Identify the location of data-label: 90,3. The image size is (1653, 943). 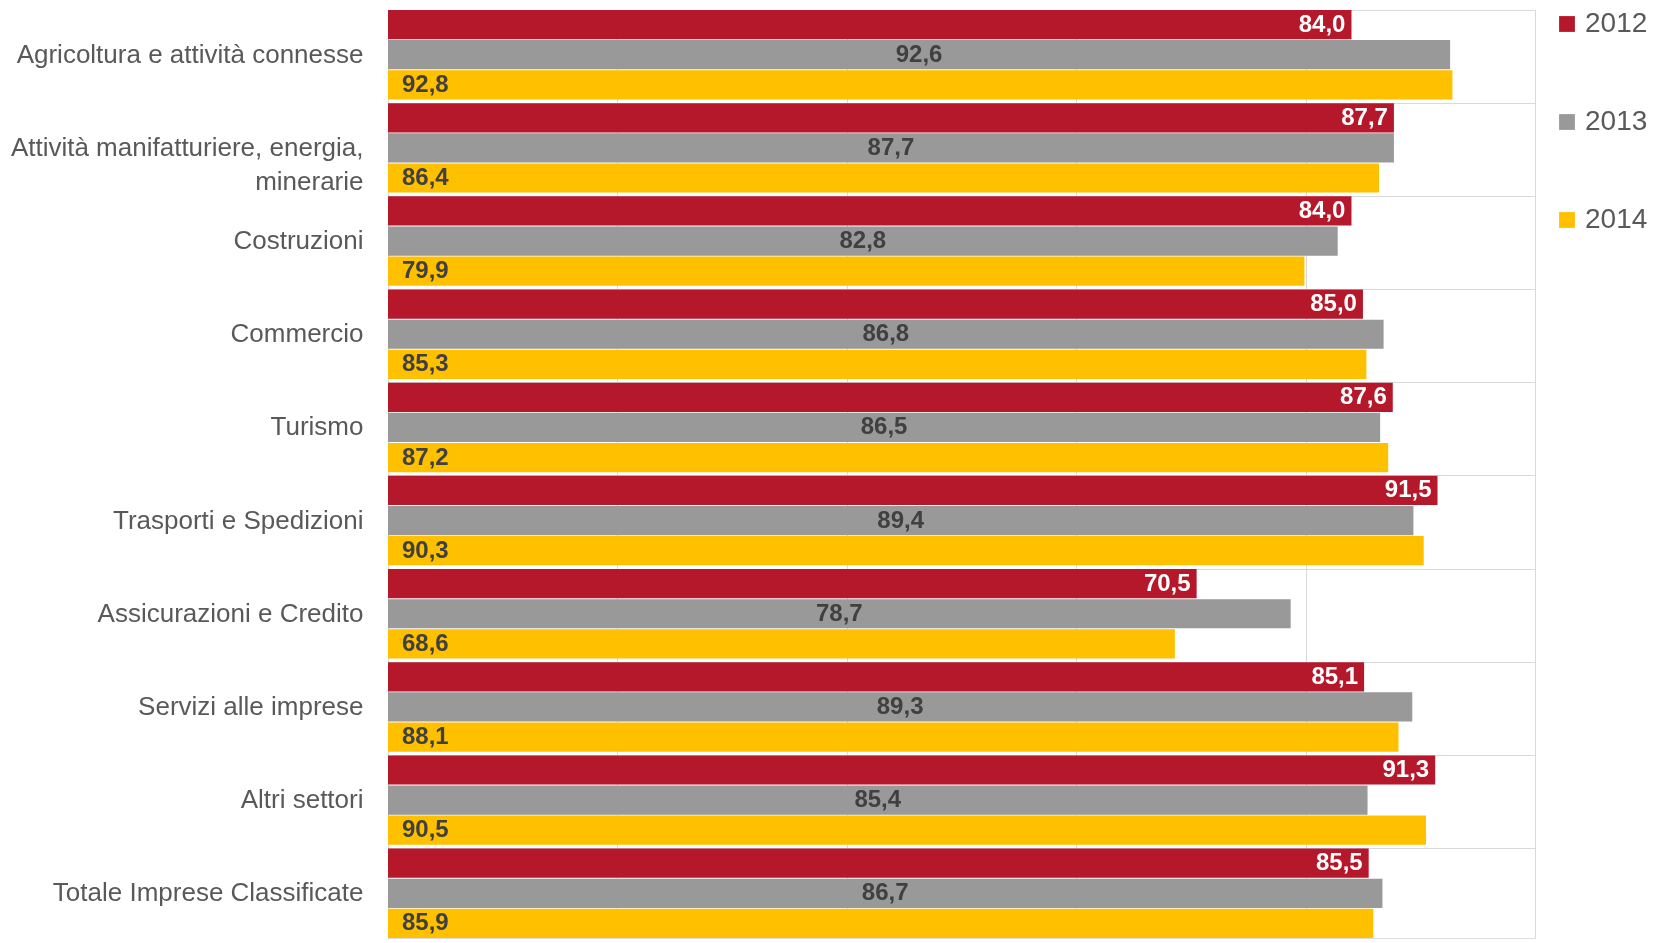
(425, 549).